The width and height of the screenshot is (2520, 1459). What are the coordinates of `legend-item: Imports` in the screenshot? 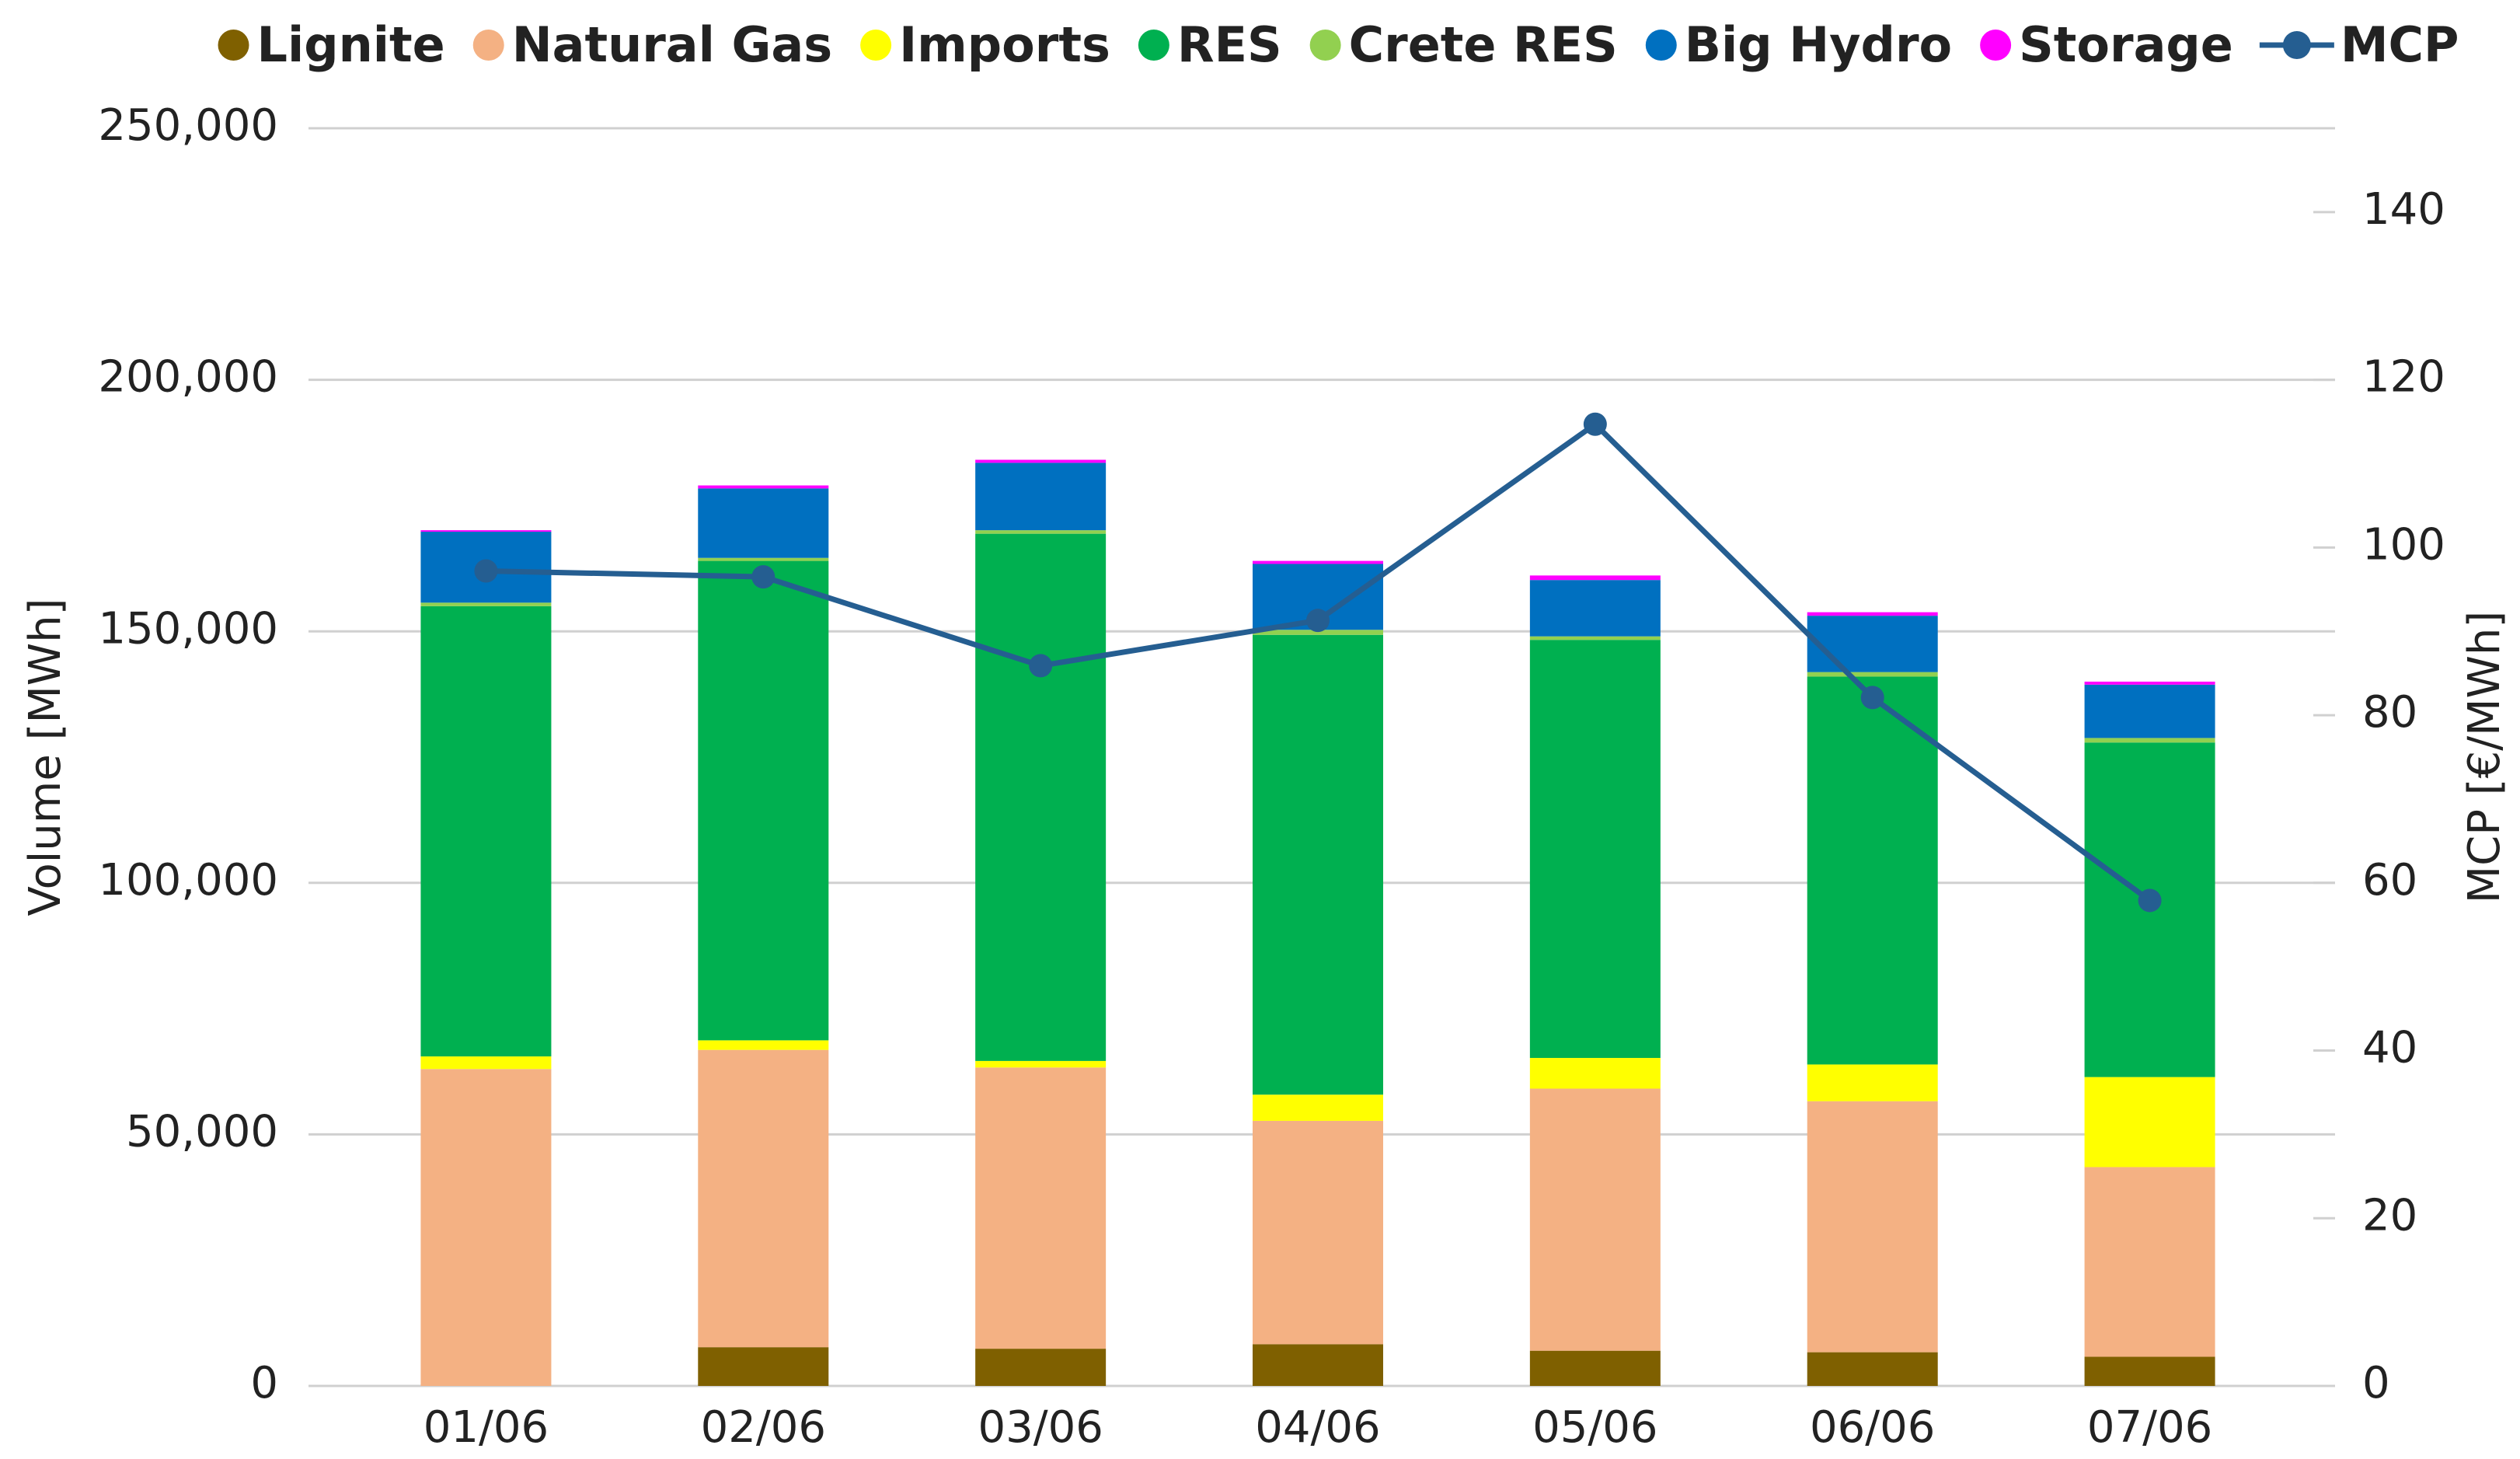 It's located at (985, 44).